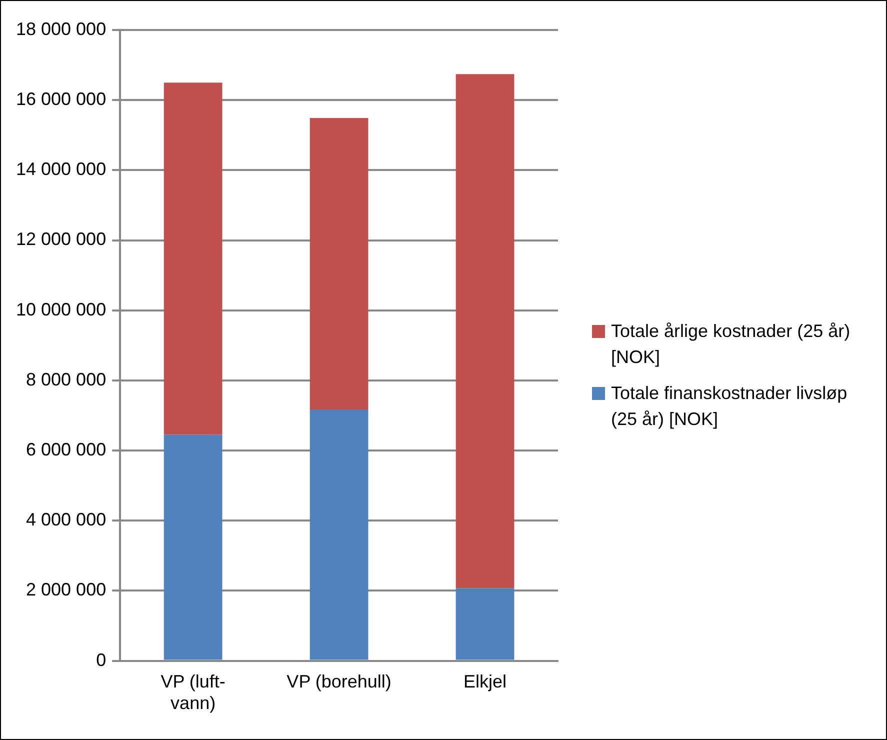  What do you see at coordinates (339, 682) in the screenshot?
I see `x-tick-label: VP (borehull)` at bounding box center [339, 682].